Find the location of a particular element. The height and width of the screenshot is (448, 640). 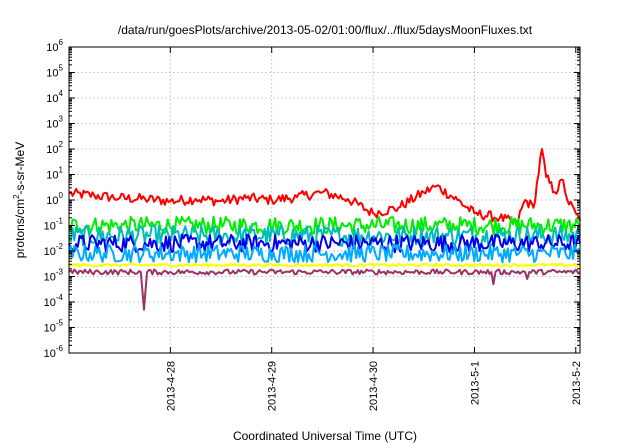

x-tick-label: 2013-4-28 is located at coordinates (171, 386).